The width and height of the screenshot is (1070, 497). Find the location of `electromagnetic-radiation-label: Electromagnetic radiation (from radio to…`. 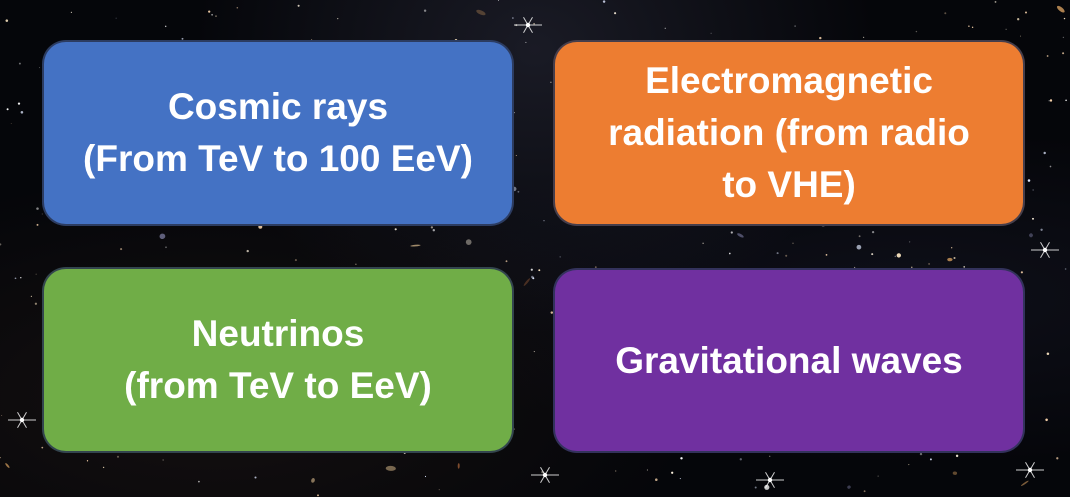

electromagnetic-radiation-label: Electromagnetic radiation (from radio to… is located at coordinates (789, 132).